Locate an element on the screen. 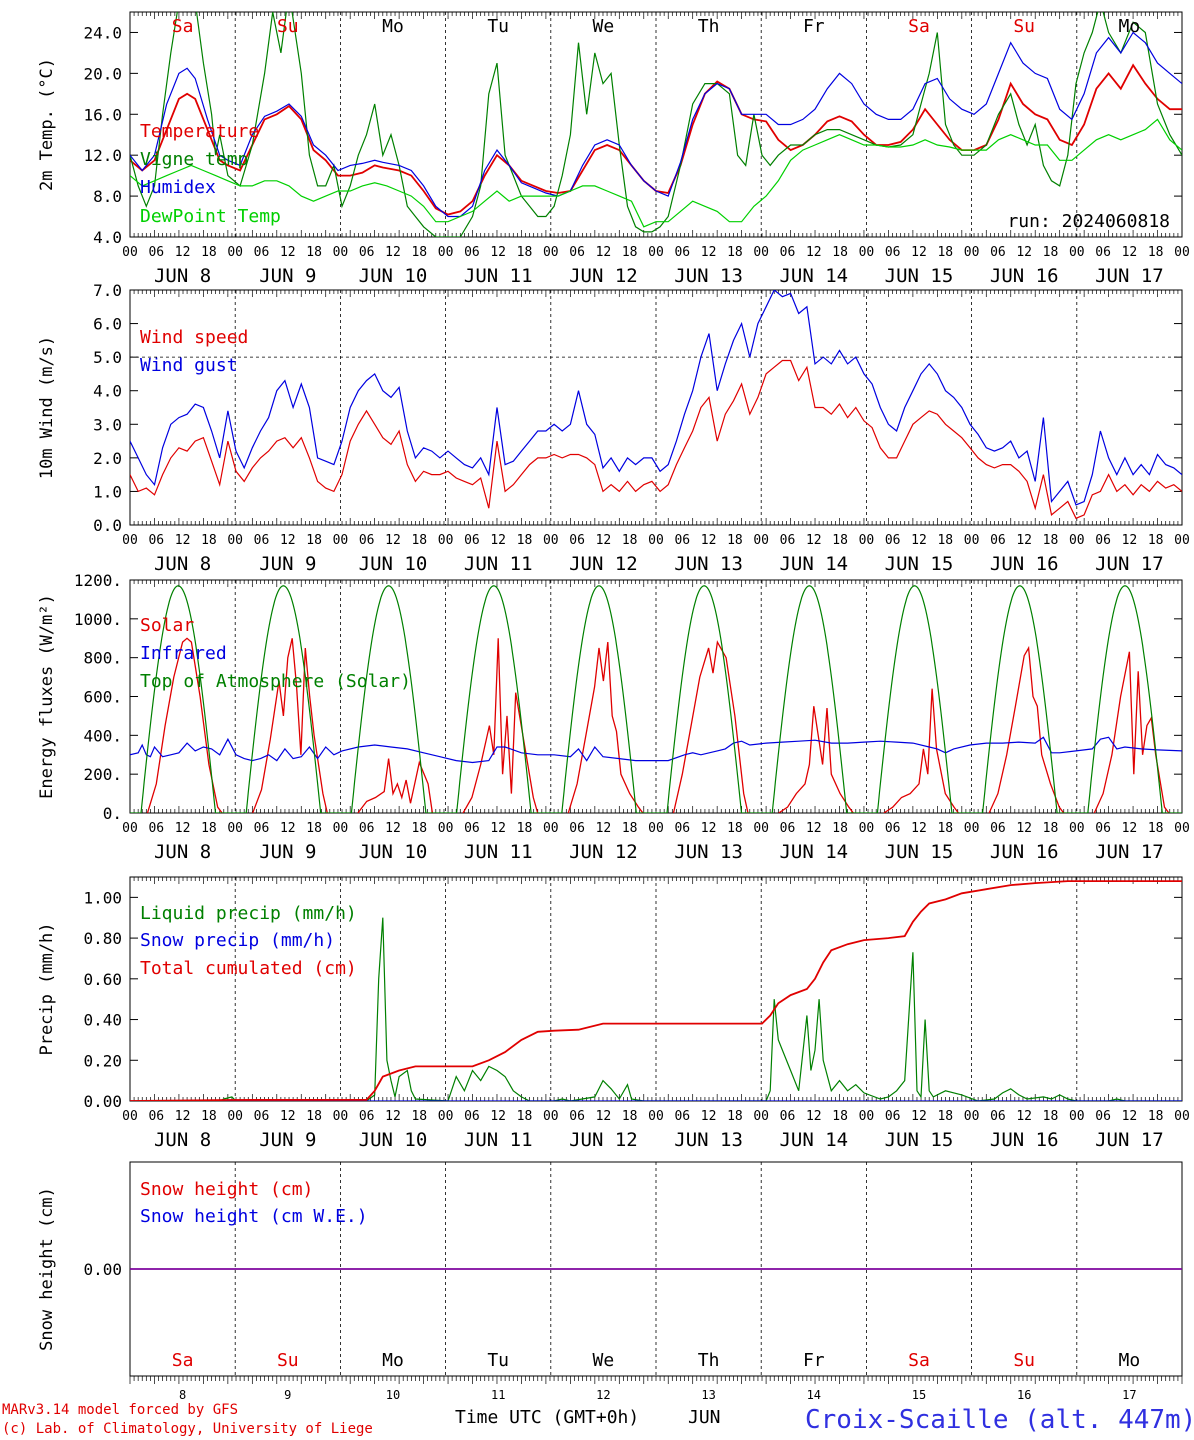 This screenshot has width=1194, height=1440. y-axis-label: Snow height (cm) is located at coordinates (47, 1269).